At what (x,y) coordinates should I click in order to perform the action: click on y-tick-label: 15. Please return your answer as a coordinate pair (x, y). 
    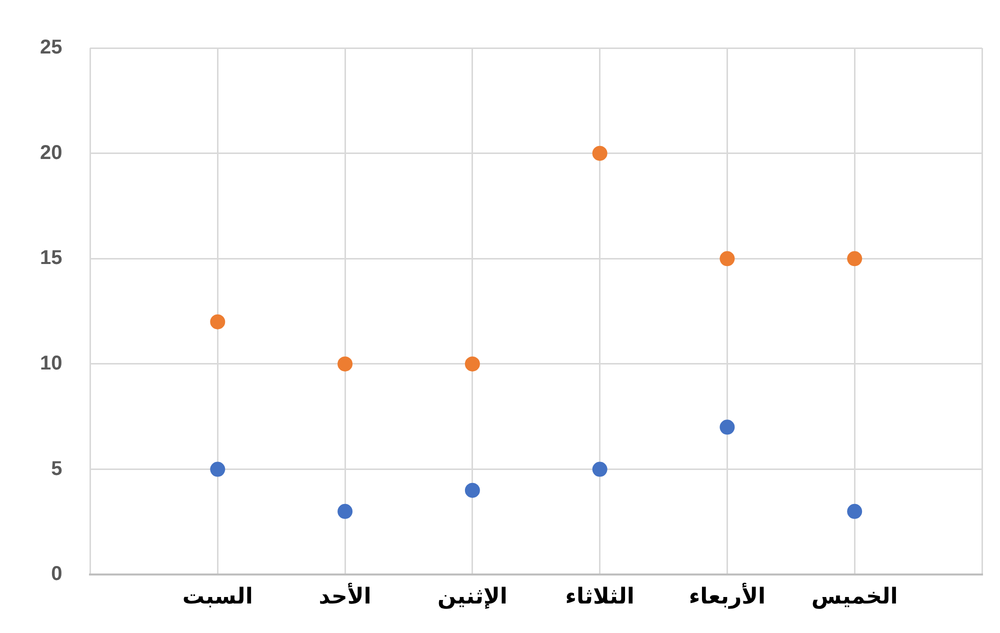
    Looking at the image, I should click on (51, 258).